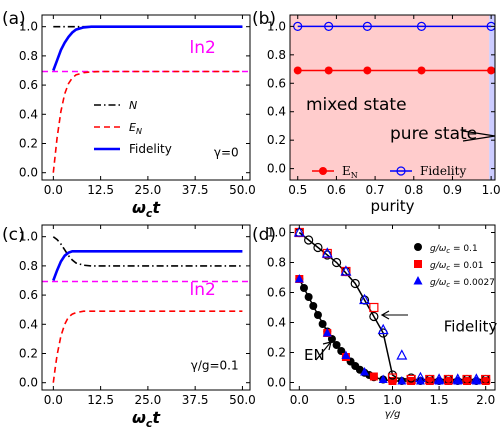  I want to click on panel-label: (d), so click(264, 235).